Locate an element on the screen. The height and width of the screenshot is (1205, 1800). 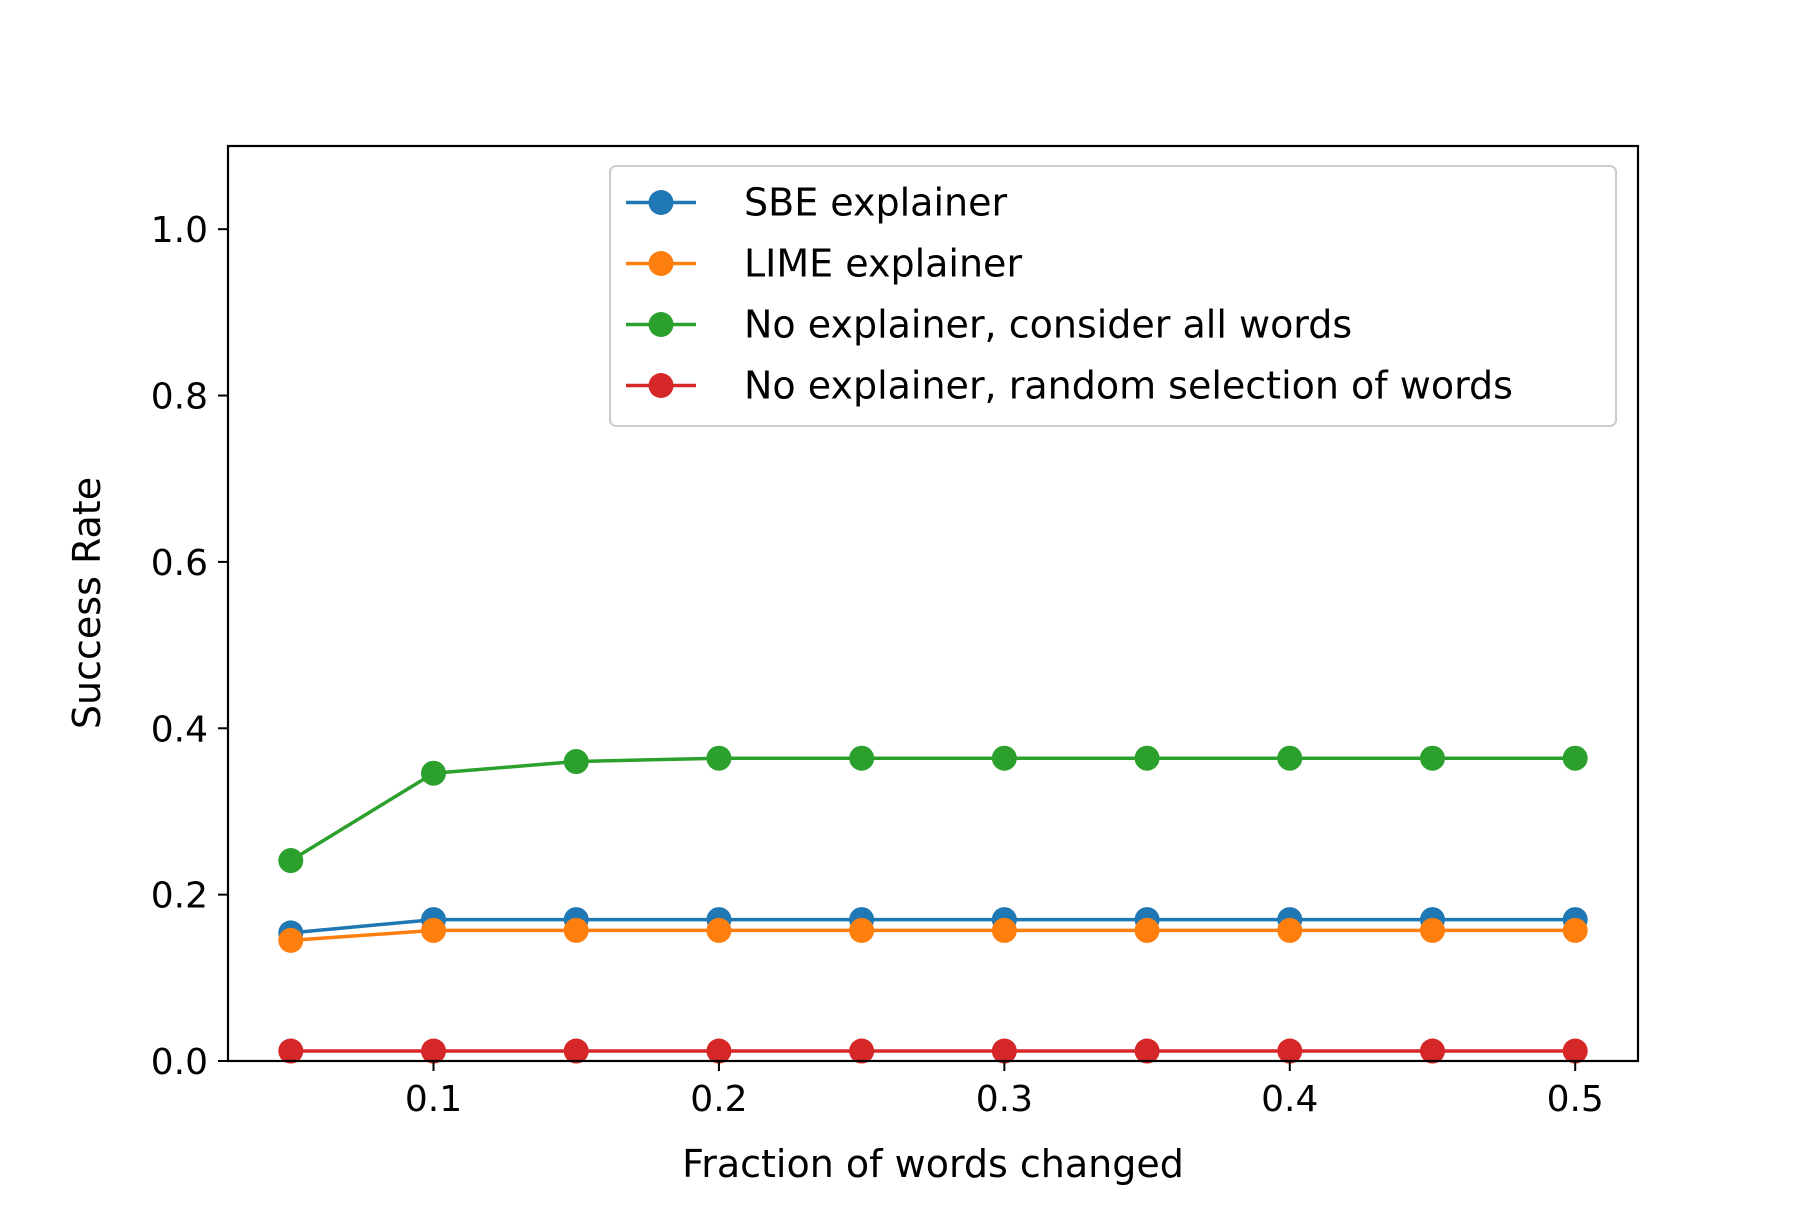
legend-label: No explainer, consider all words is located at coordinates (1048, 325).